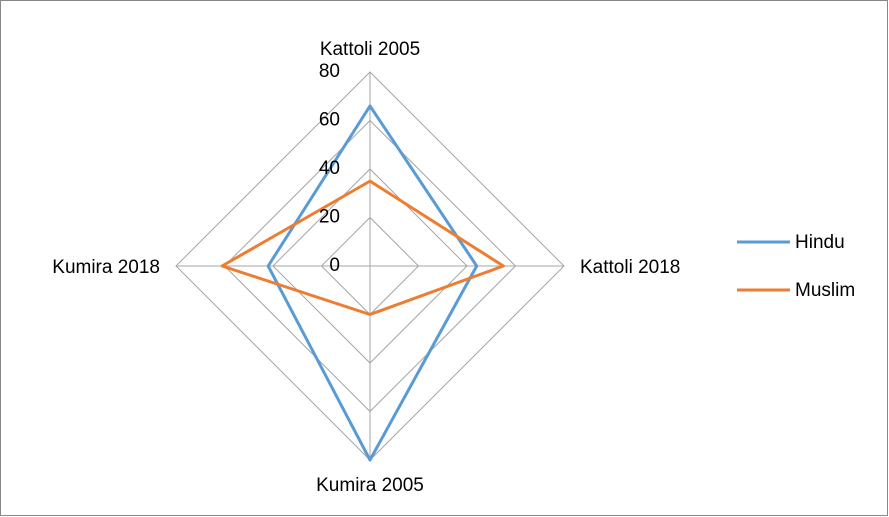 Image resolution: width=889 pixels, height=517 pixels. I want to click on axis-tick-label: 60, so click(329, 120).